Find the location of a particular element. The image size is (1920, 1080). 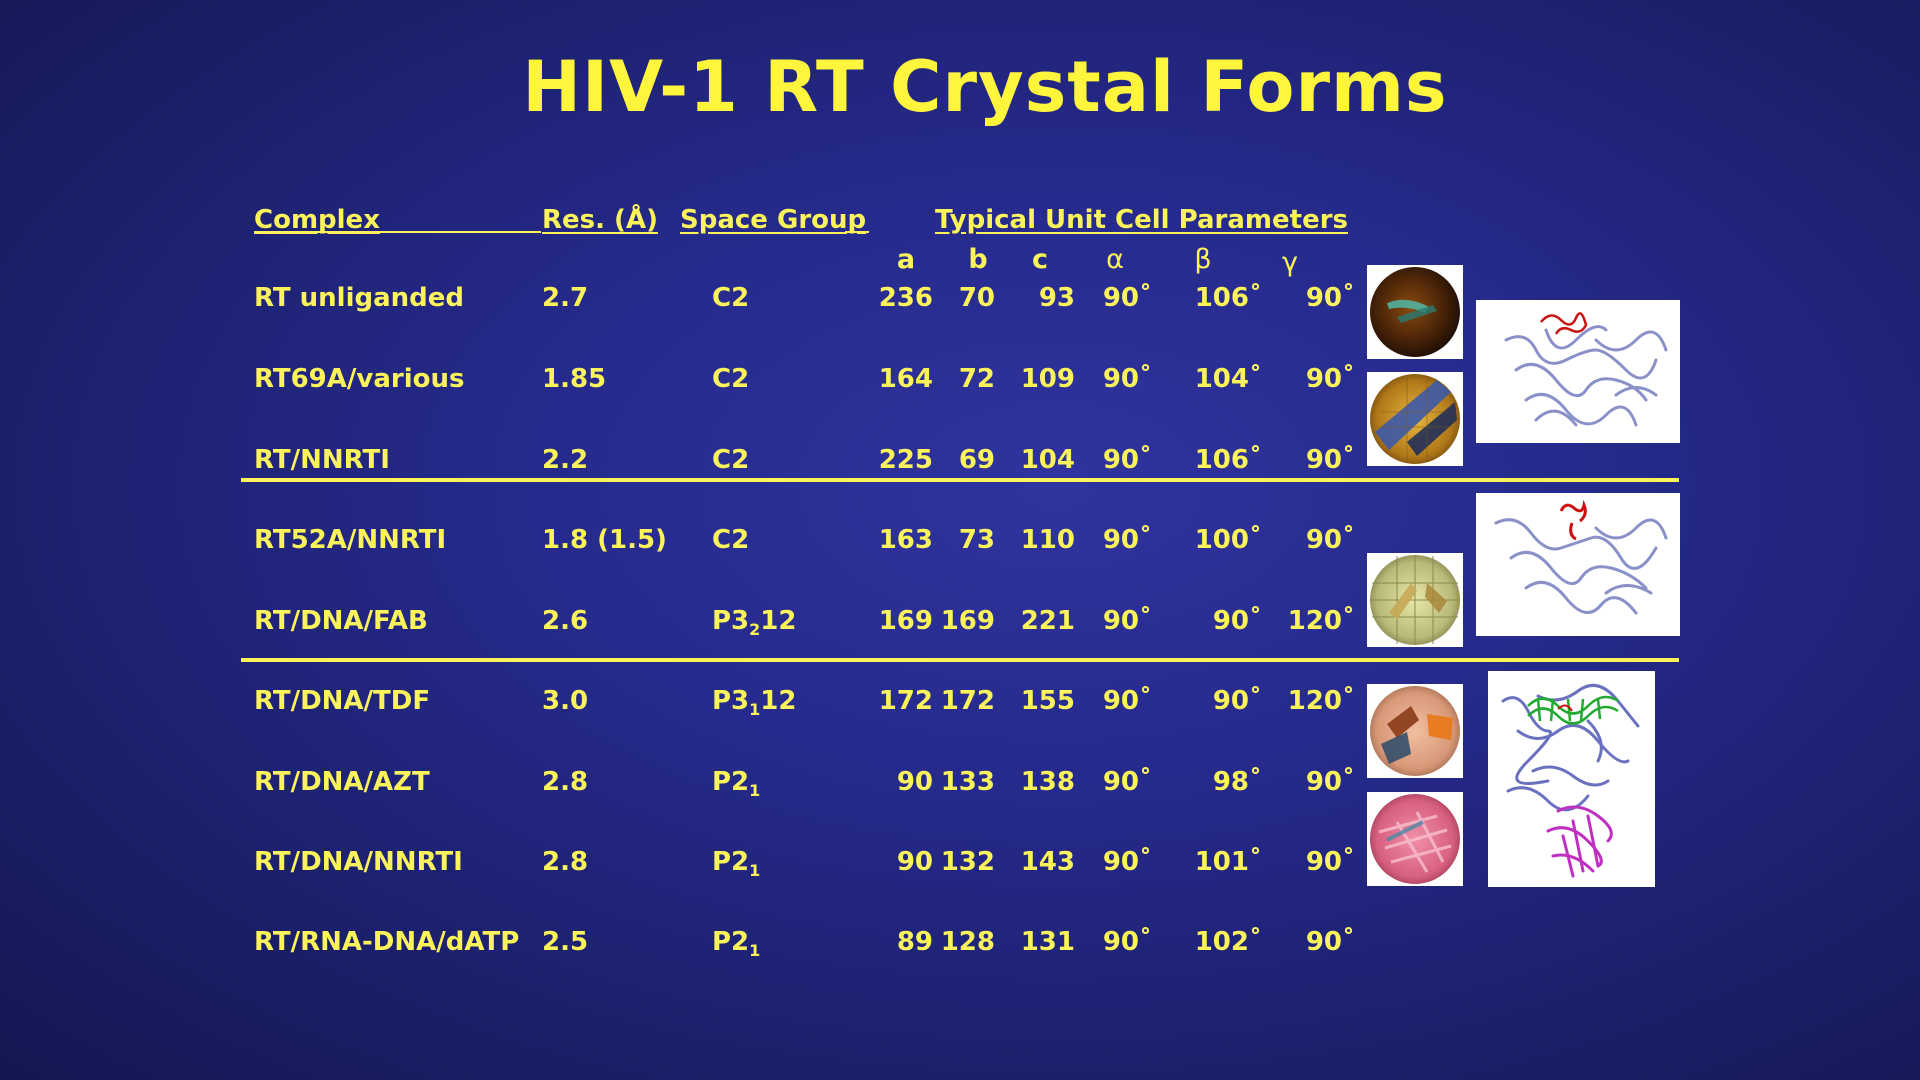

row-complex: RT/RNA-DNA/dATP is located at coordinates (387, 942).